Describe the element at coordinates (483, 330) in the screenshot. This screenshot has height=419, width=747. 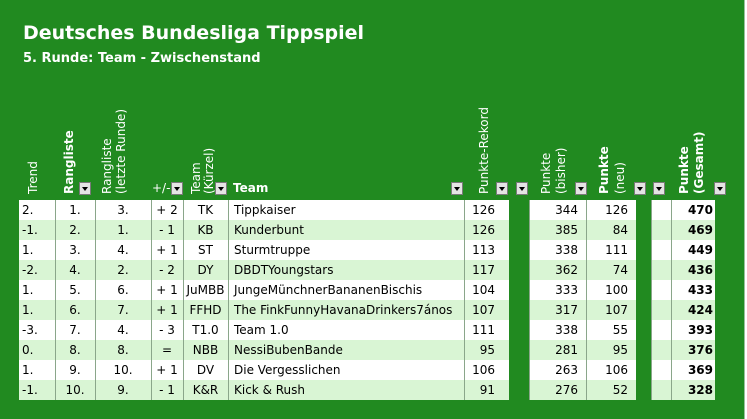
I see `cell-rekord: 111` at that location.